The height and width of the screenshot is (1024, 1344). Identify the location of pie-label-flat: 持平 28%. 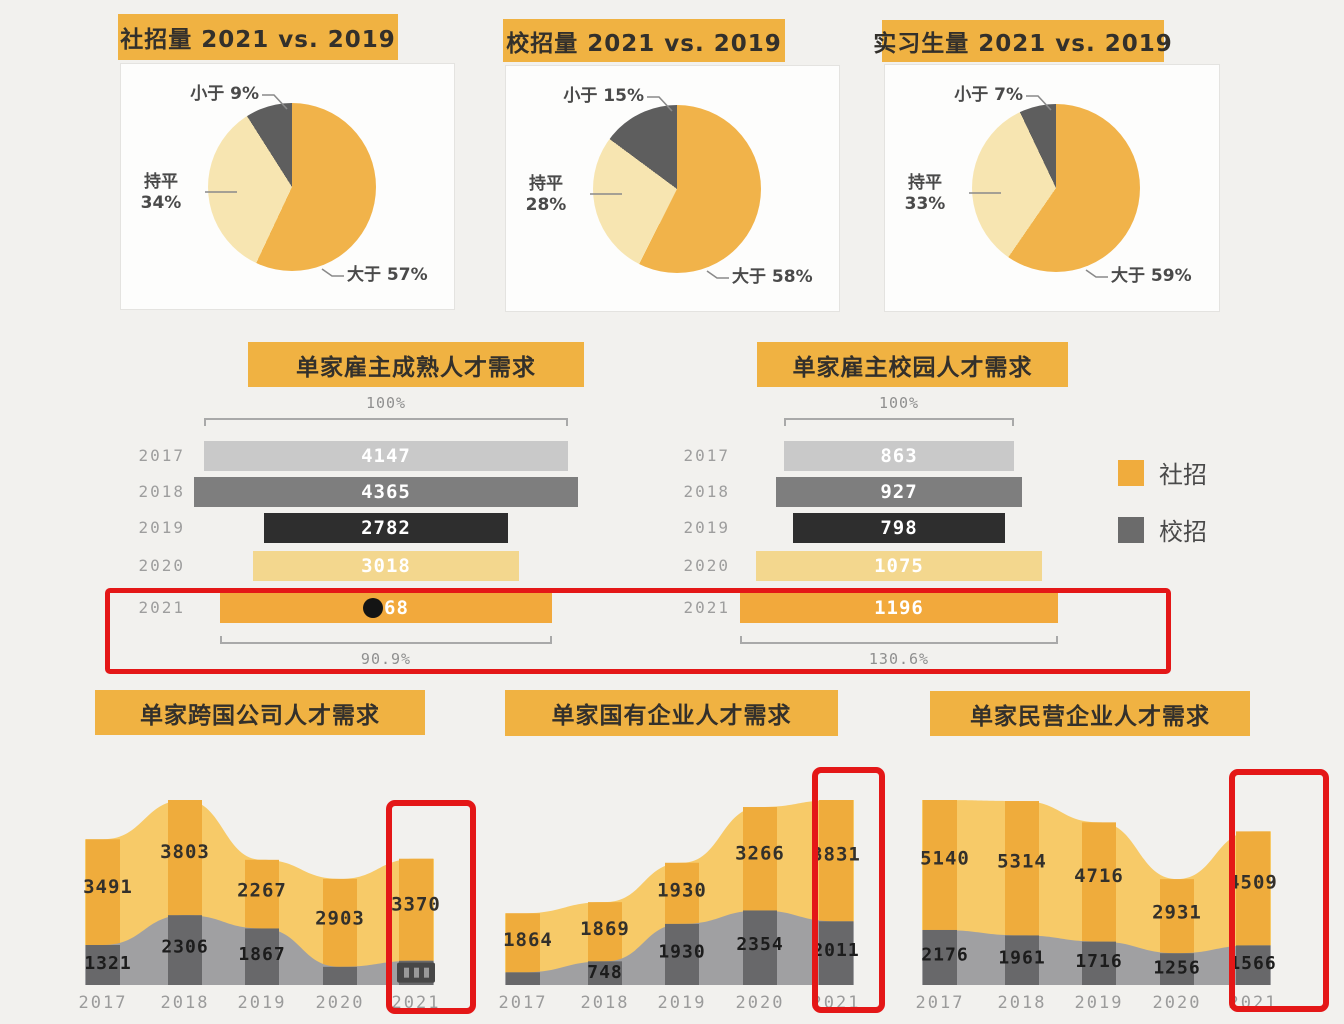
(546, 194).